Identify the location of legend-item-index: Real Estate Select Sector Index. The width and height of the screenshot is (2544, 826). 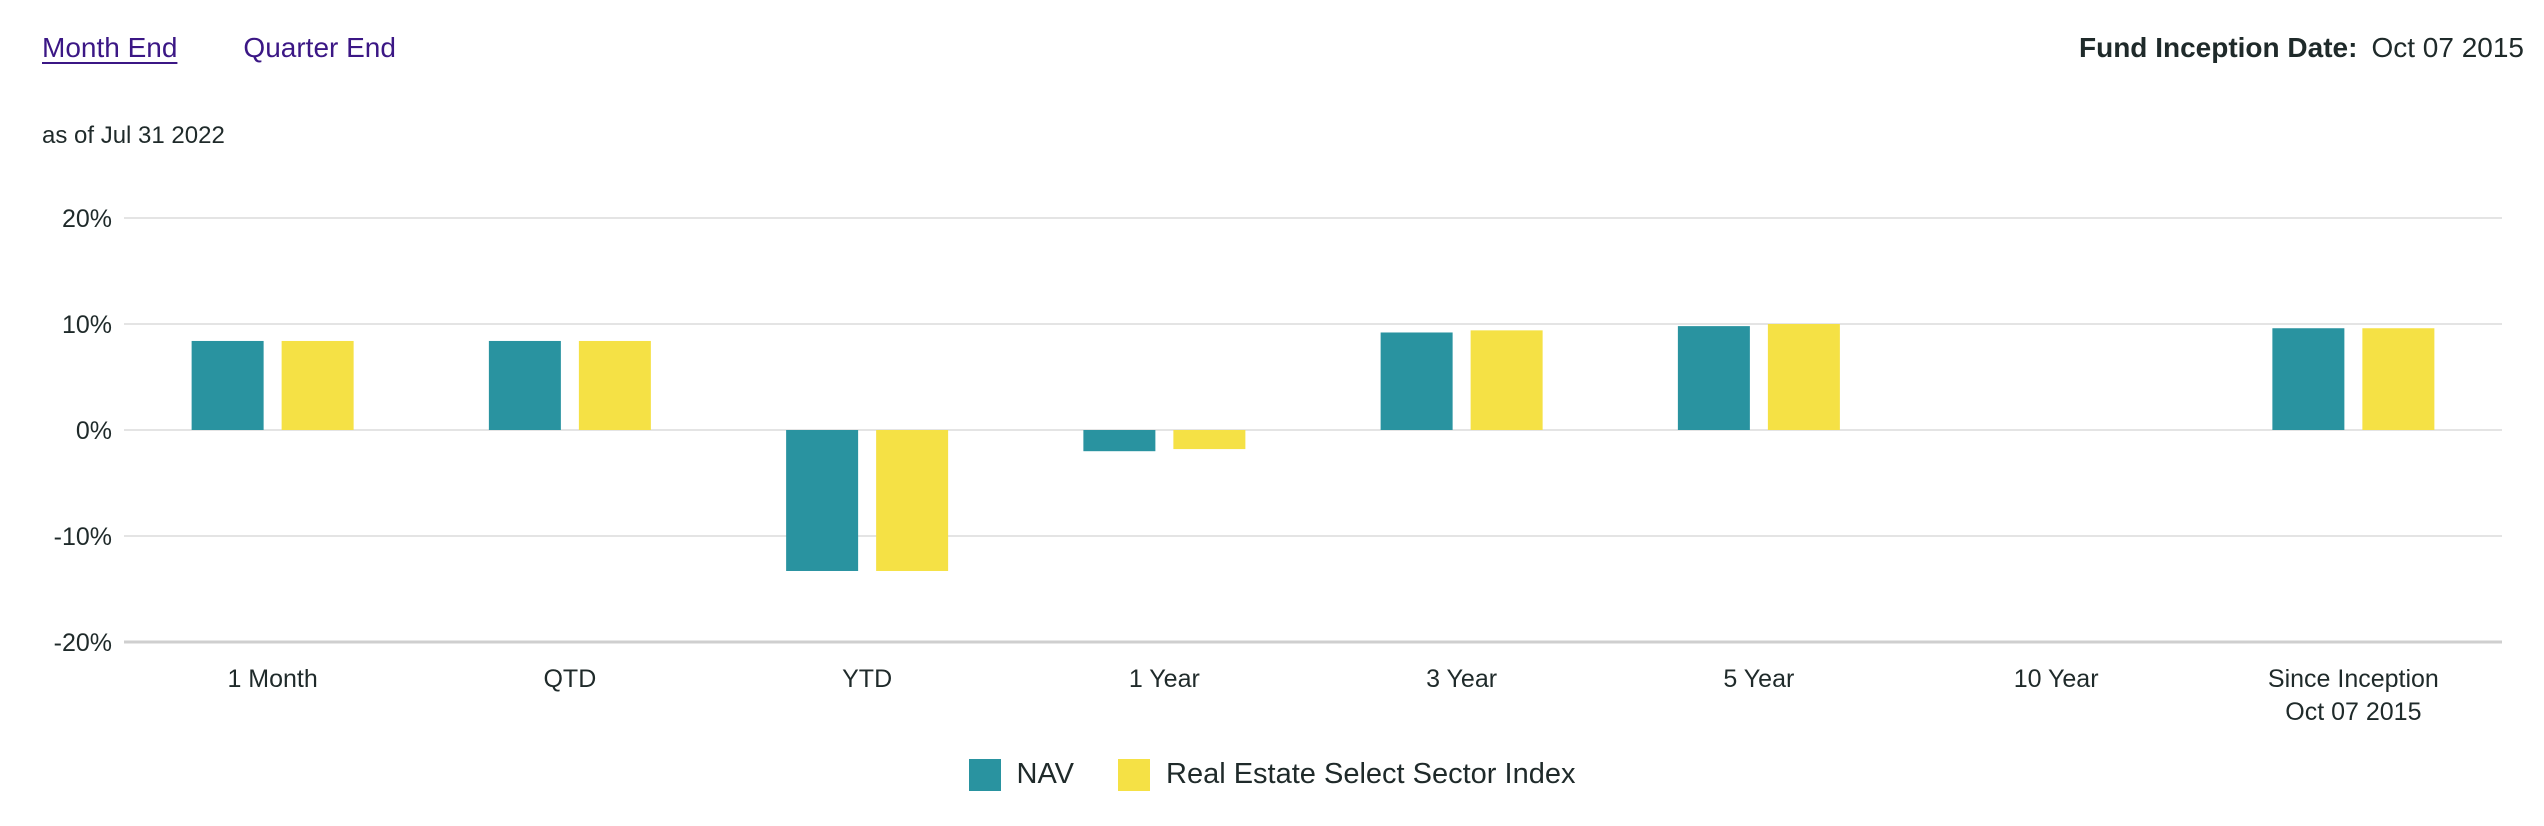
(1346, 774).